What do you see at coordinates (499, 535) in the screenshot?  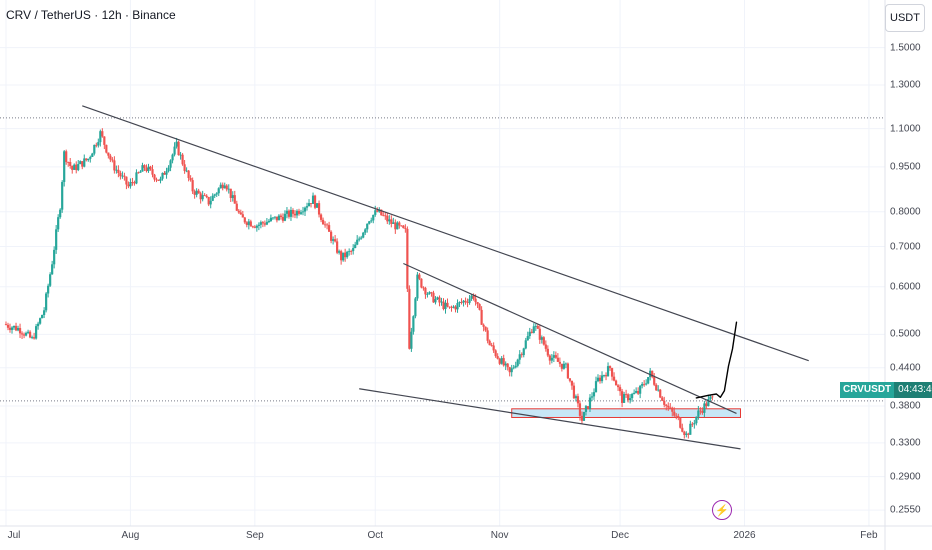 I see `x-tick-label: Nov` at bounding box center [499, 535].